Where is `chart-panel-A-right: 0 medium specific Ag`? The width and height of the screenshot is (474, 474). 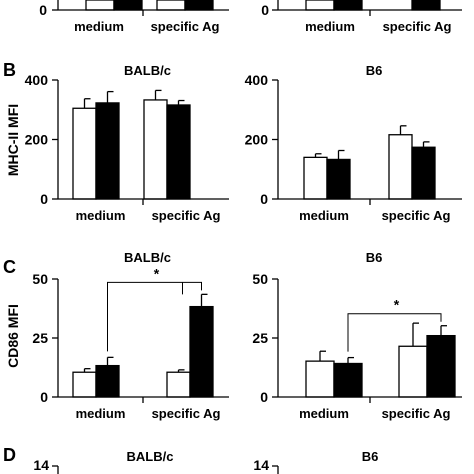
chart-panel-A-right: 0 medium specific Ag is located at coordinates (361, 17).